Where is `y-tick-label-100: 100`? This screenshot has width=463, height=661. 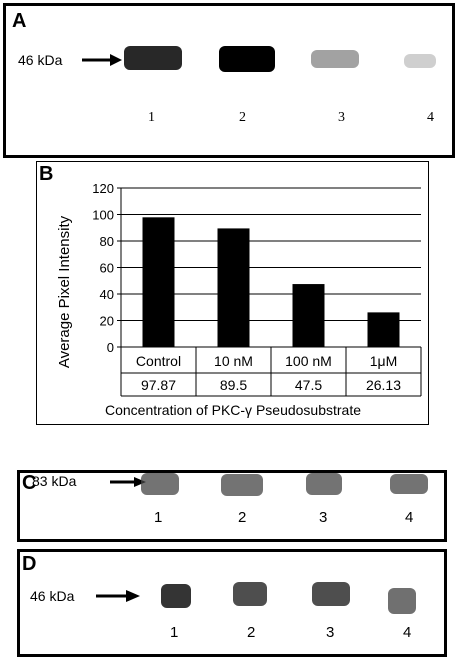
y-tick-label-100: 100 is located at coordinates (103, 215).